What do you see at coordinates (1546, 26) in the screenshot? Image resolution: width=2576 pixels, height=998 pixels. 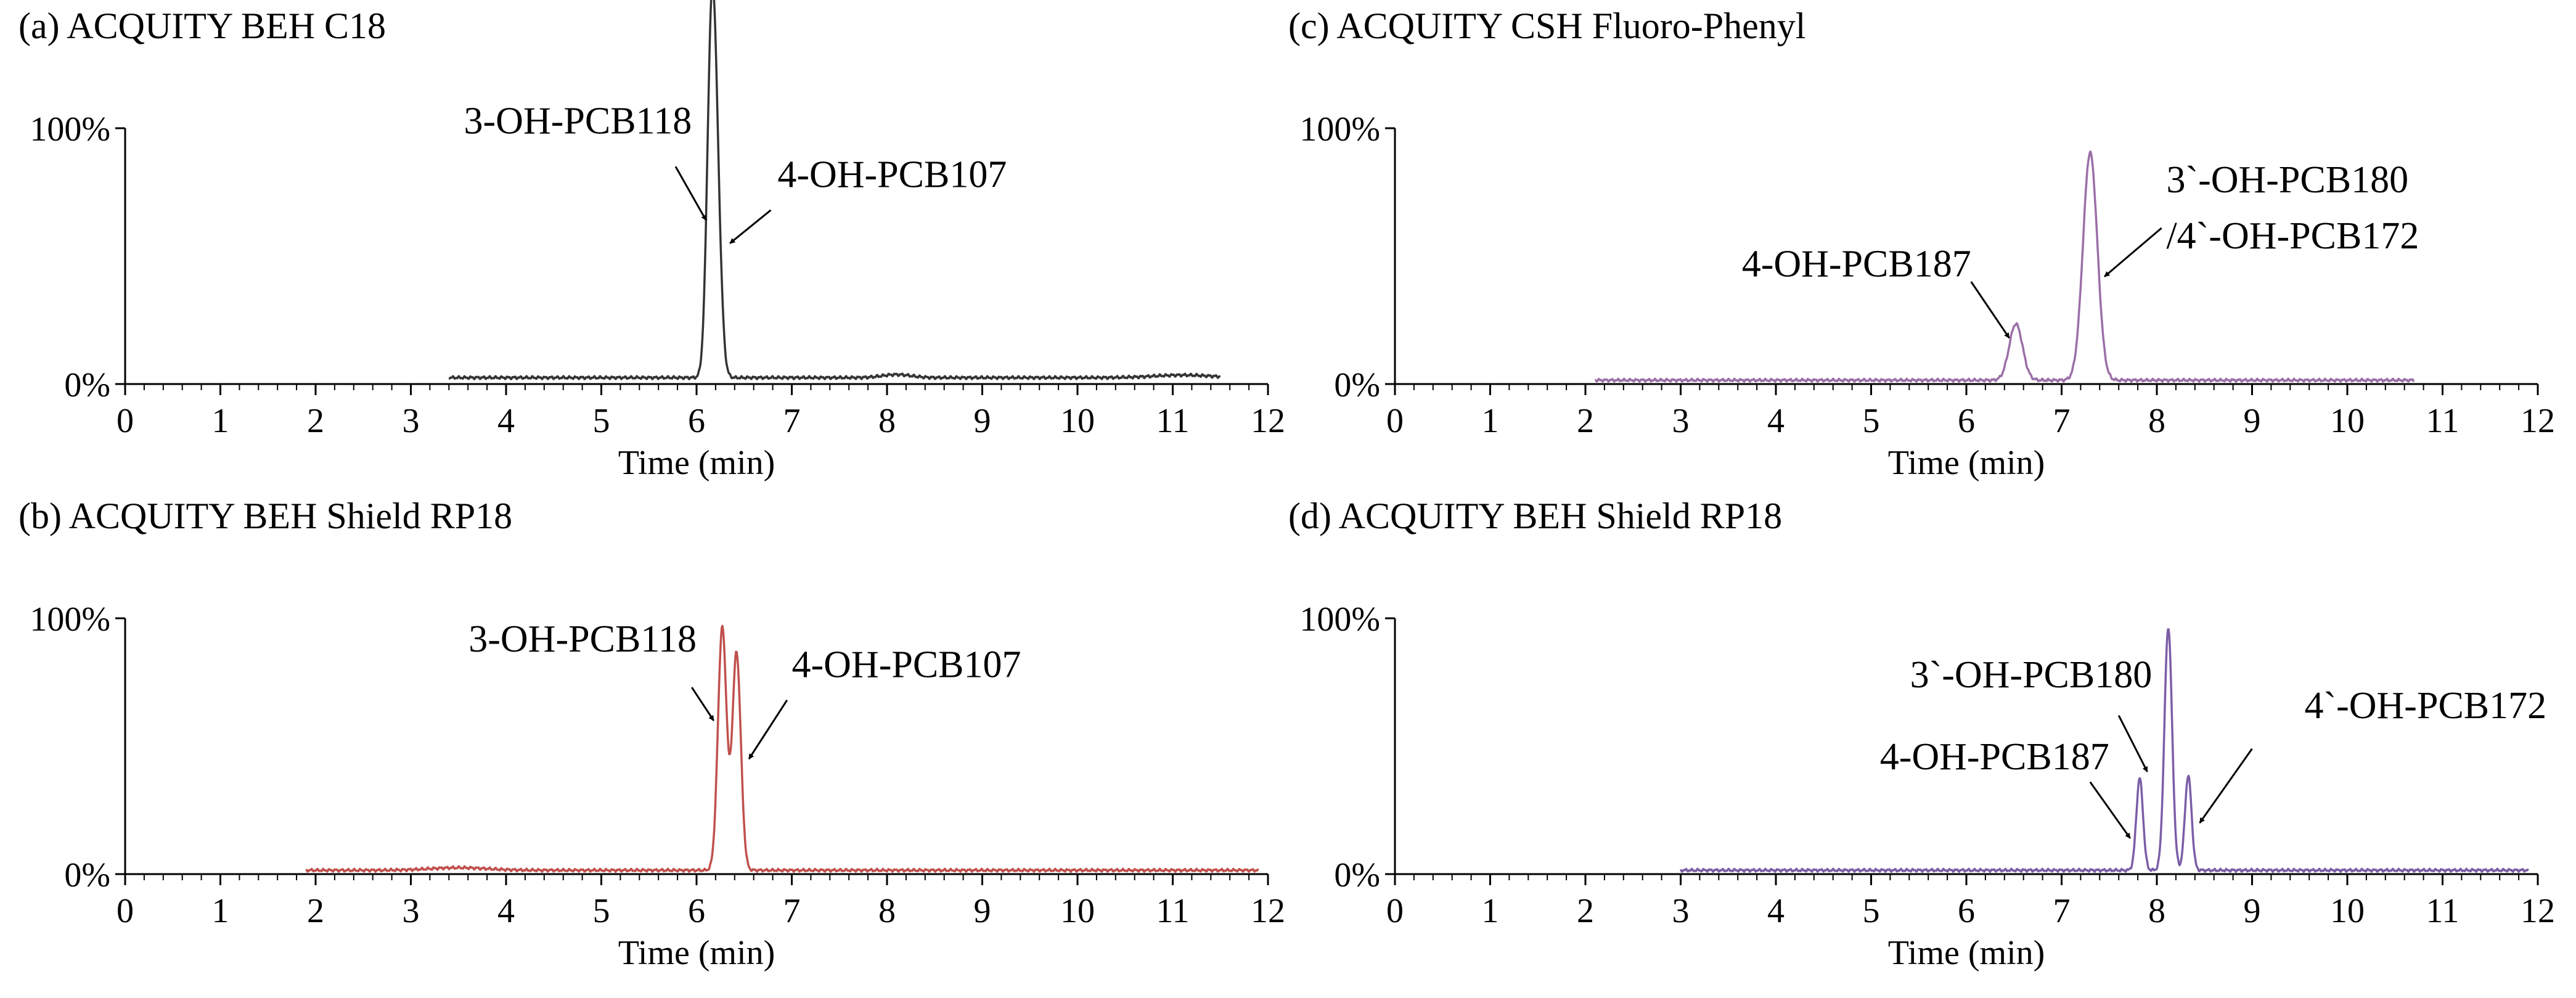 I see `panel-title: (c) ACQUITY CSH Fluoro-Phenyl` at bounding box center [1546, 26].